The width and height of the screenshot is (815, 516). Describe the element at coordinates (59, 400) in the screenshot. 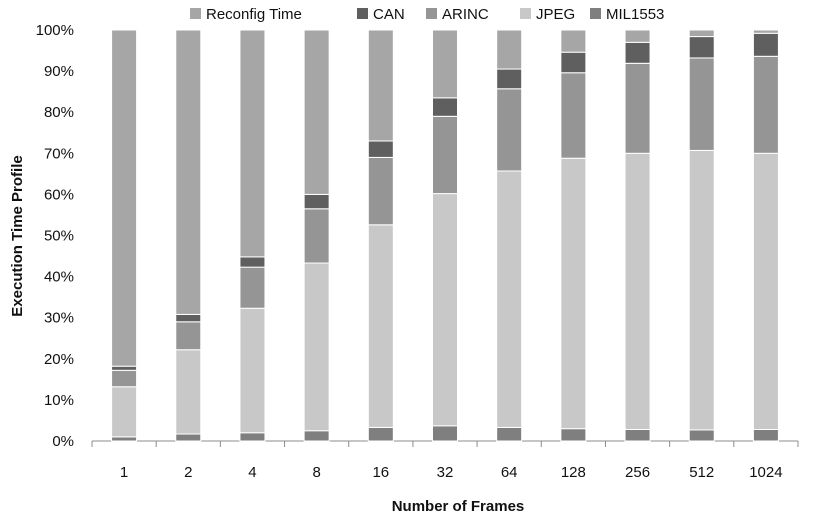

I see `y-tick-label: 10%` at that location.